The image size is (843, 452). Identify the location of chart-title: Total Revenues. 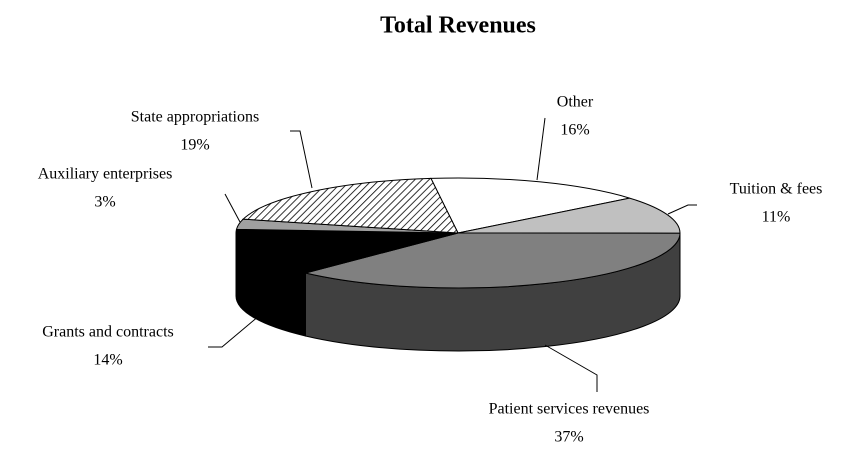
(458, 26).